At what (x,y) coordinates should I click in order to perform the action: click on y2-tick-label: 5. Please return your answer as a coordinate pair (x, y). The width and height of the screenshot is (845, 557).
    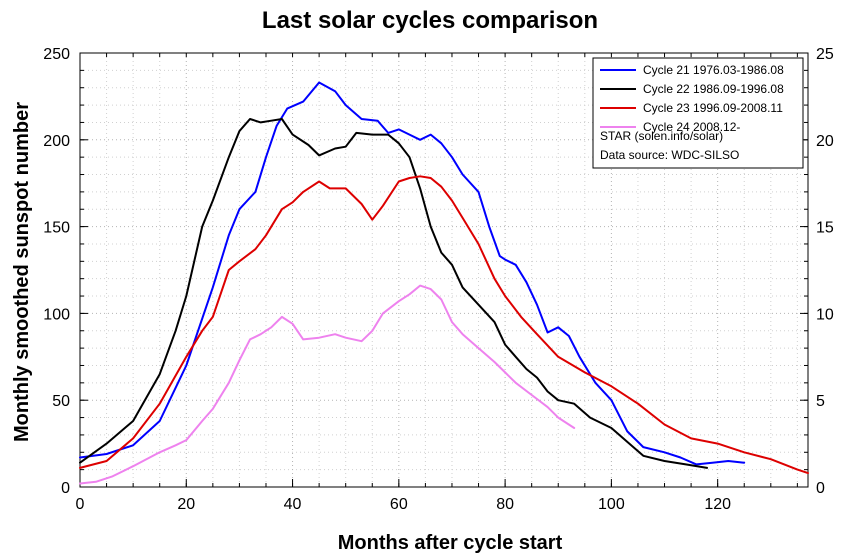
    Looking at the image, I should click on (820, 401).